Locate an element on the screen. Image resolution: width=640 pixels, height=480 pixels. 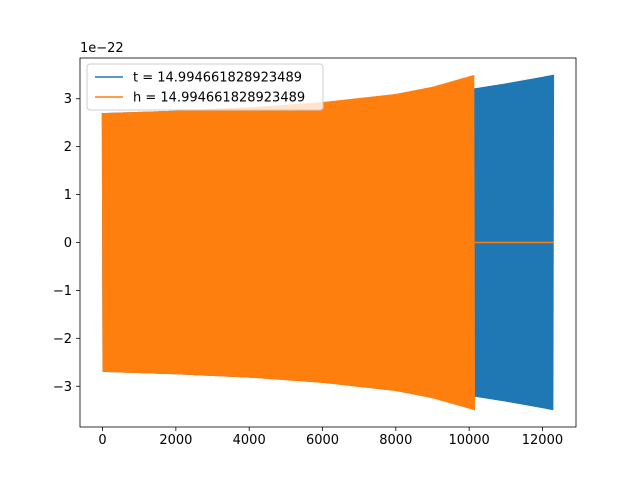
x-tick-label: 6000 is located at coordinates (322, 440).